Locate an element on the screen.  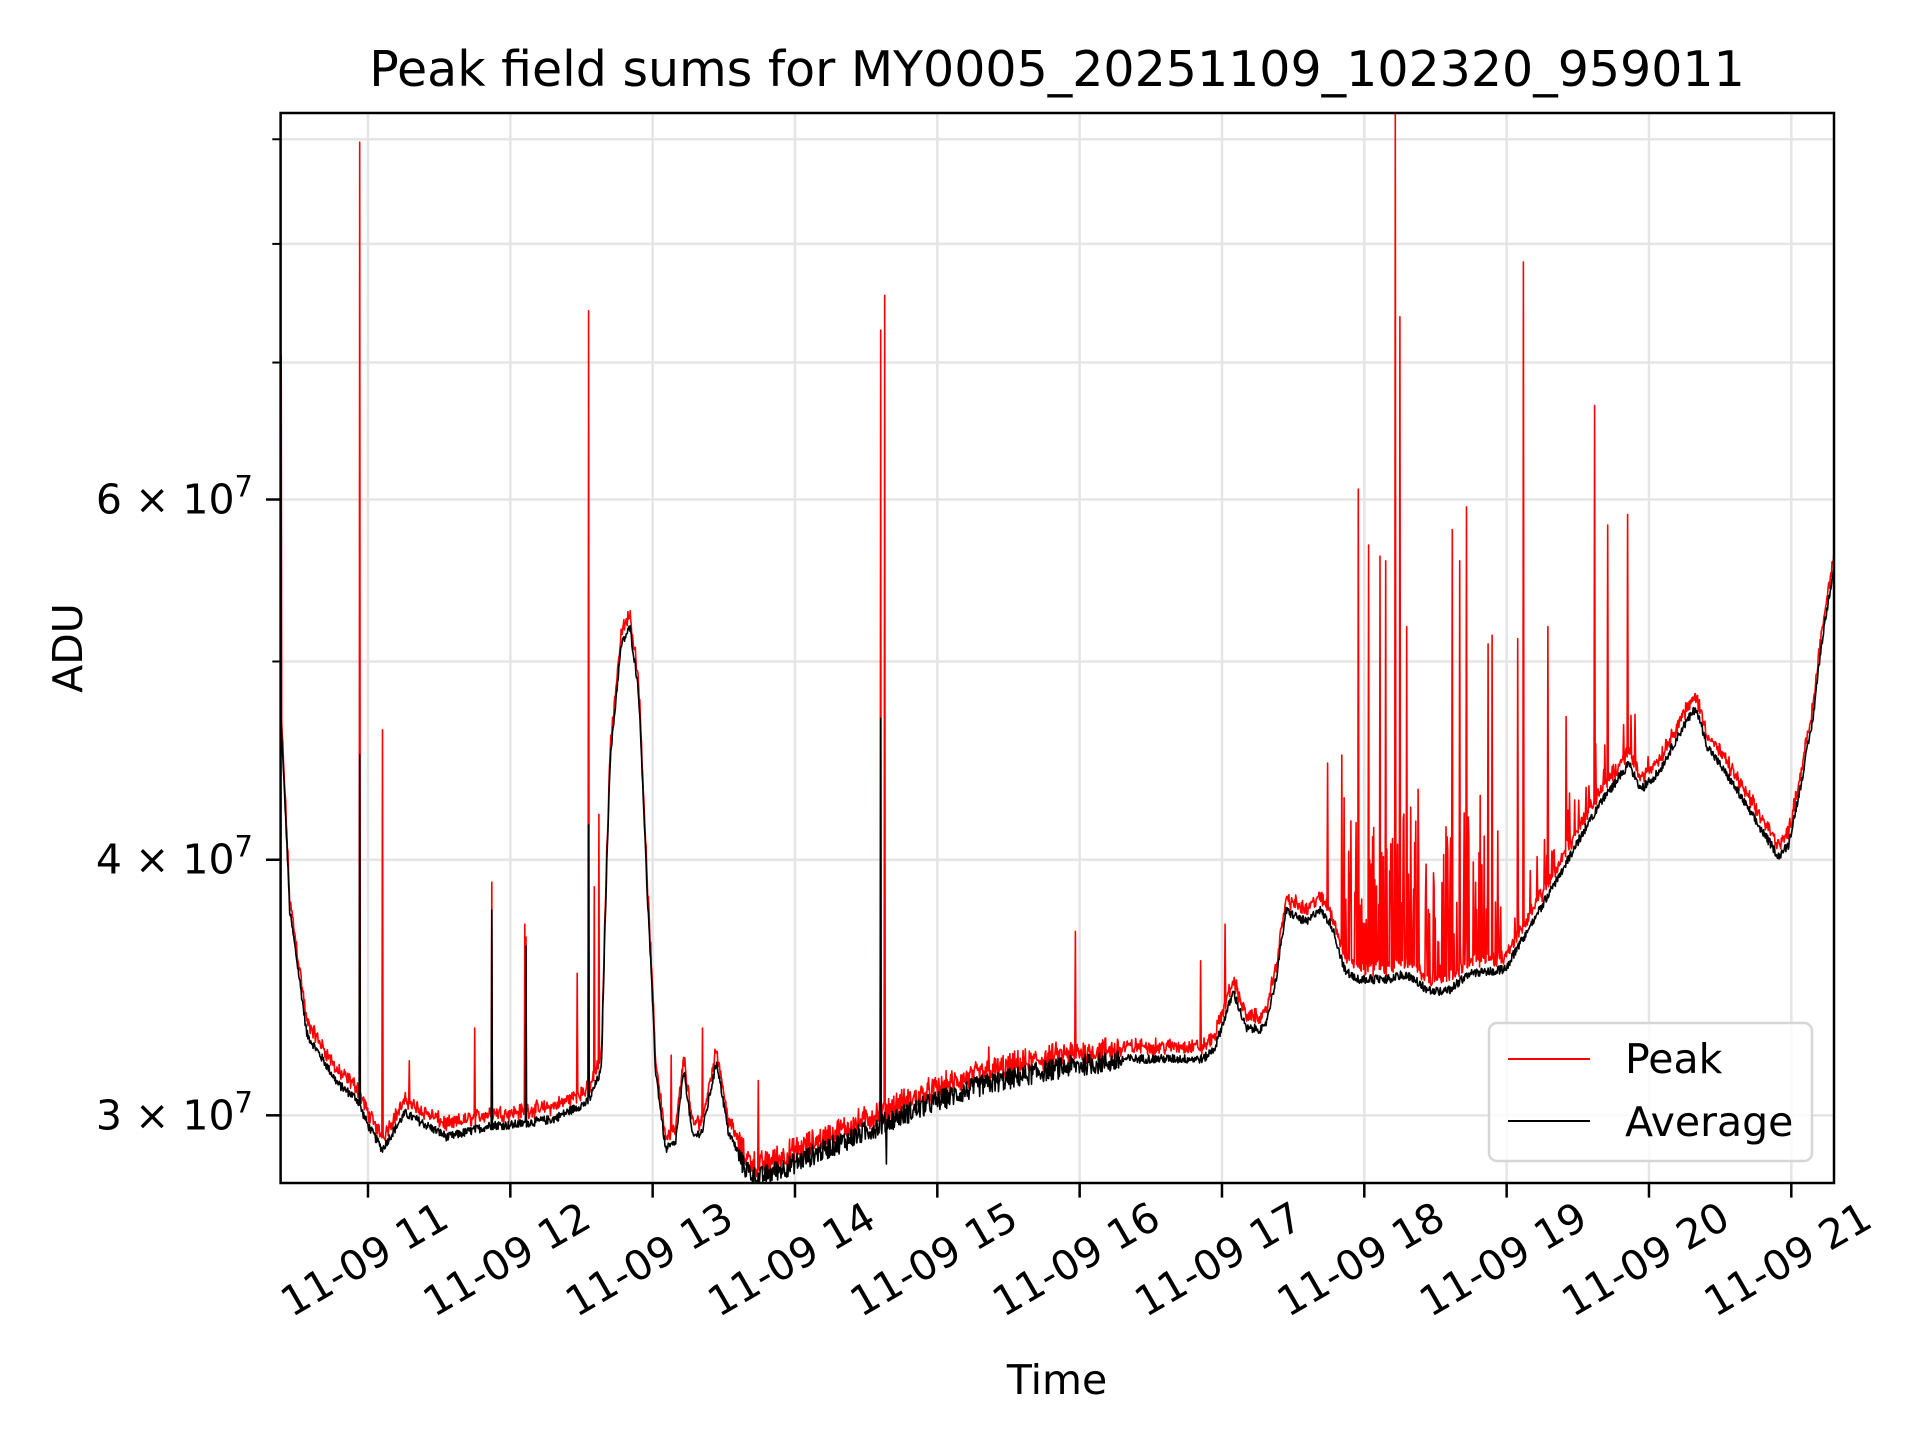
y-tick-label: 3 × 107 is located at coordinates (174, 1112).